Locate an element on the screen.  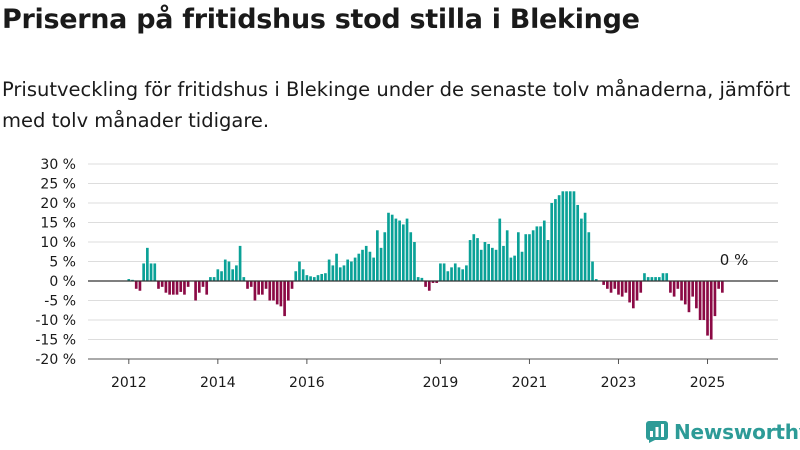
newsworthy-chart-icon is located at coordinates (657, 432).